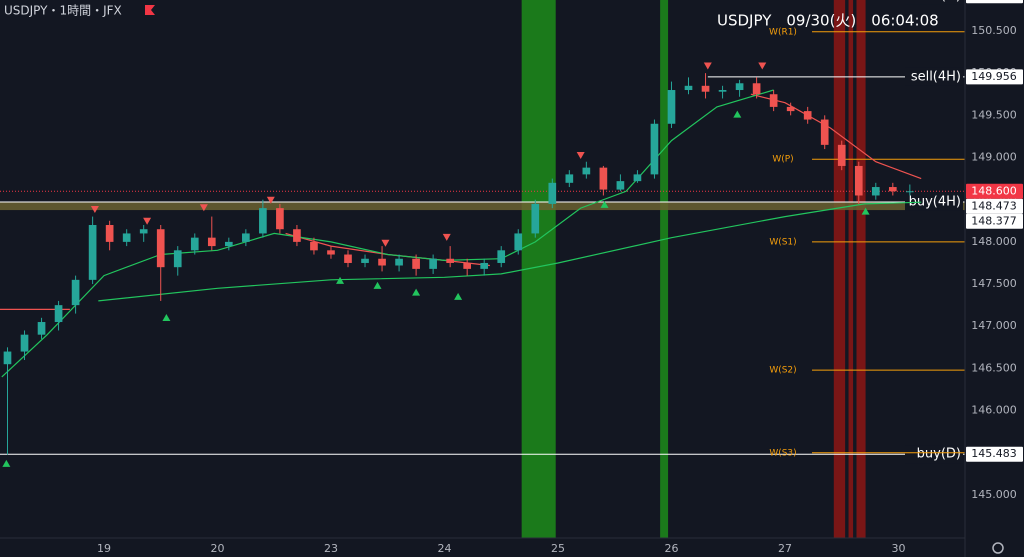 This screenshot has height=557, width=1024. What do you see at coordinates (994, 241) in the screenshot?
I see `y-tick-label: 148.000` at bounding box center [994, 241].